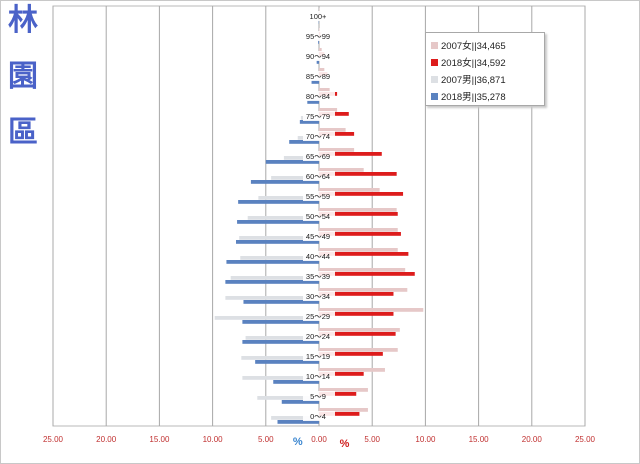 This screenshot has height=464, width=640. I want to click on category-label: 0～4, so click(318, 416).